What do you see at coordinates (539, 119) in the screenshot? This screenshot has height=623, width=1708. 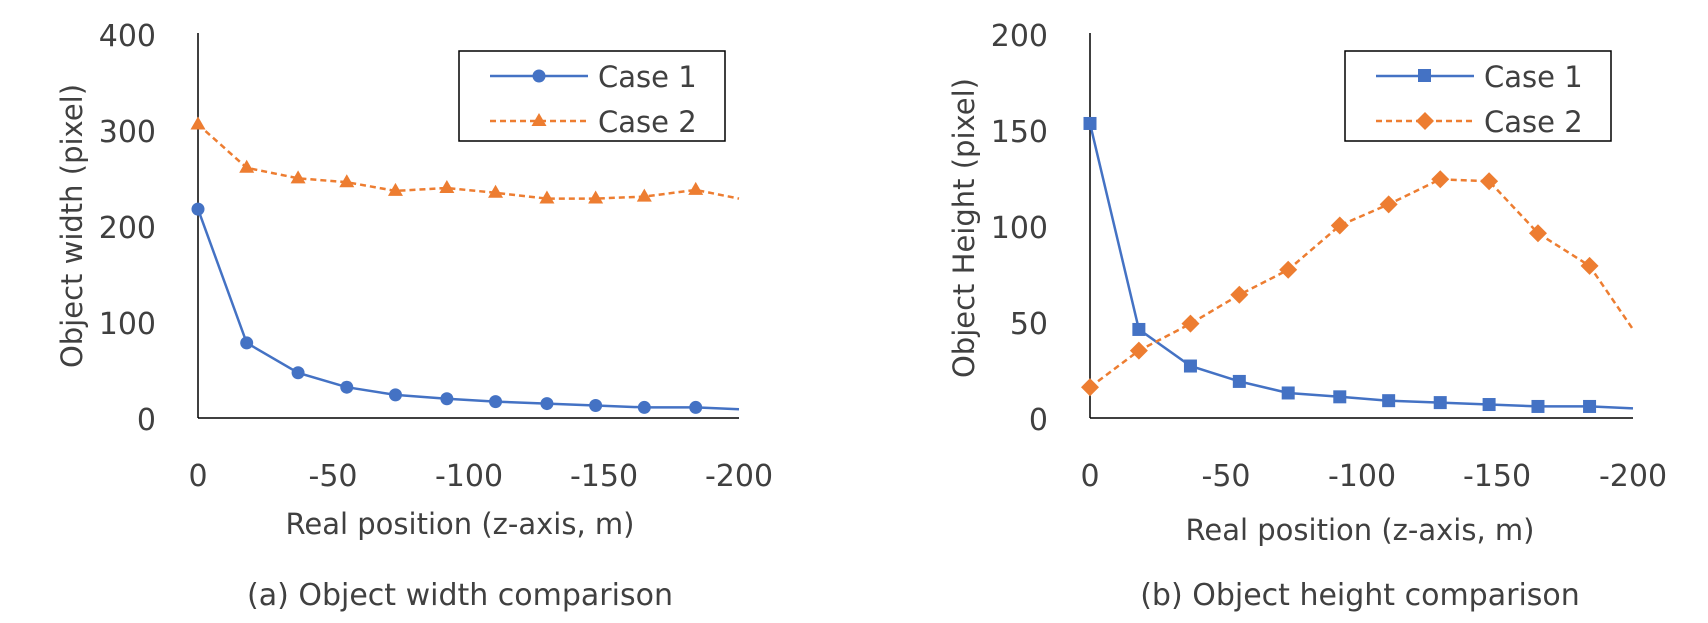 I see `chart-a-legend-marker-case2` at bounding box center [539, 119].